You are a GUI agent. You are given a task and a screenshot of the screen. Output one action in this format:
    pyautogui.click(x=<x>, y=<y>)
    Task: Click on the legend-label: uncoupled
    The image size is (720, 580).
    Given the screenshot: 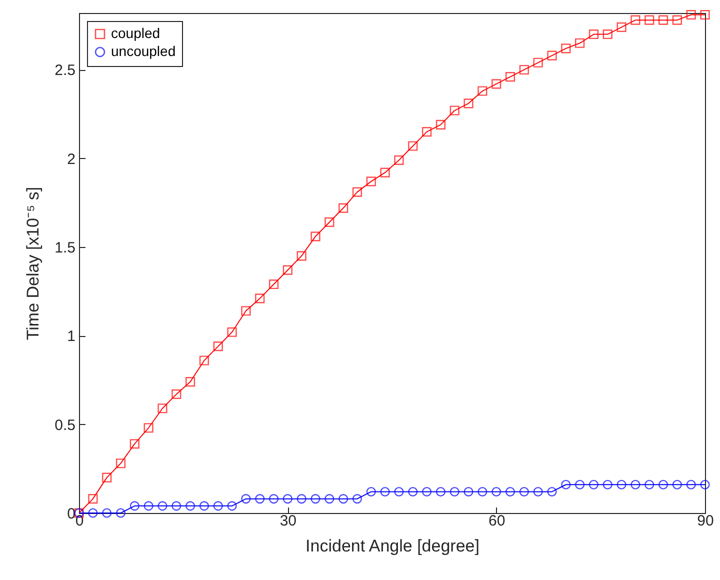 What is the action you would take?
    pyautogui.click(x=143, y=51)
    